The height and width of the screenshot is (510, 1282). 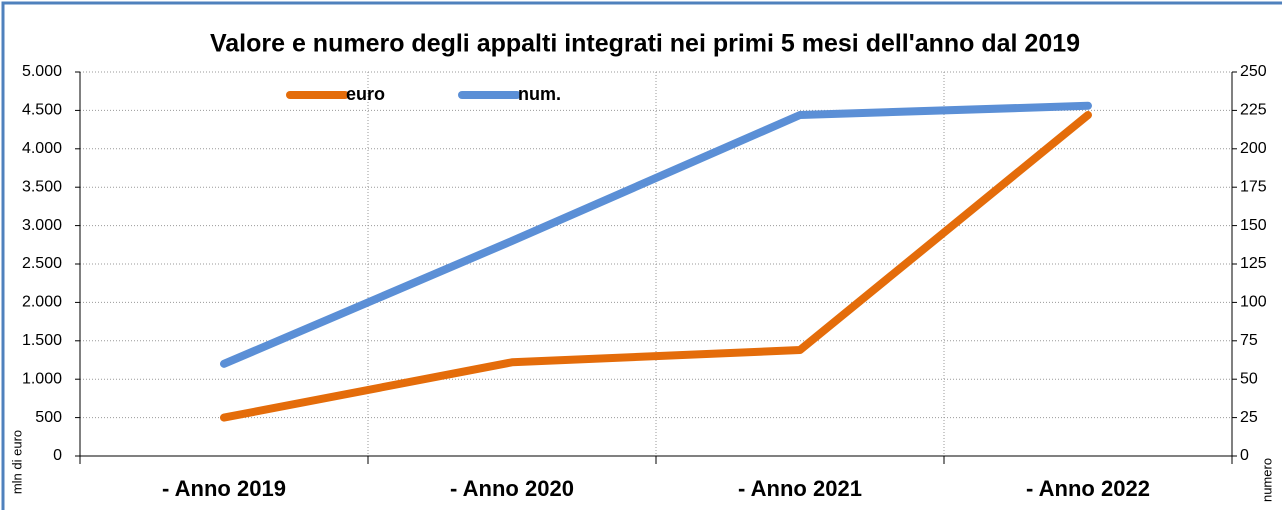 I want to click on y2-tick-label: 50, so click(x=1249, y=378).